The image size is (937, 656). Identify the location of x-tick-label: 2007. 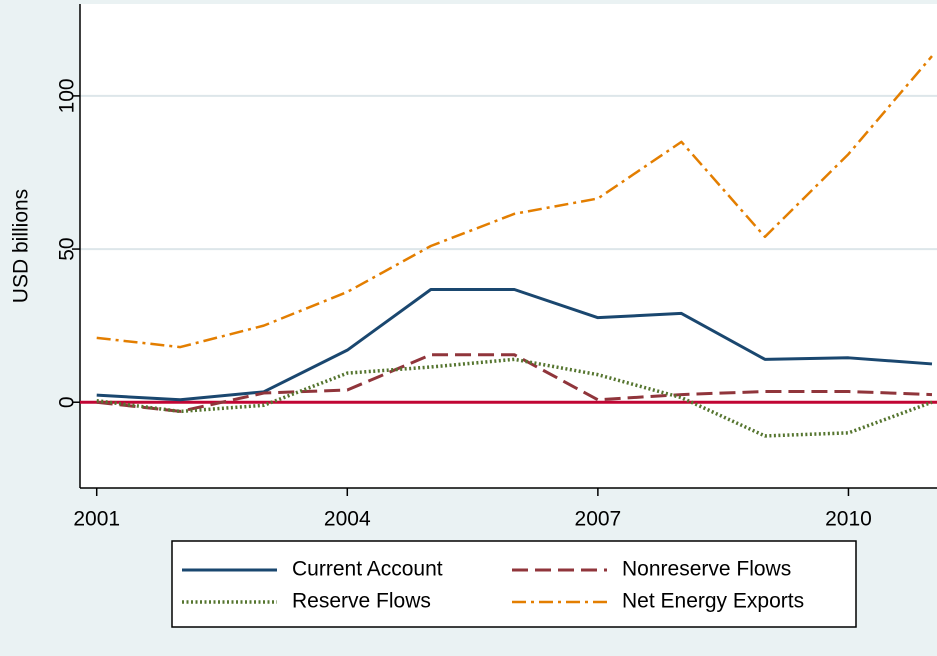
(598, 519).